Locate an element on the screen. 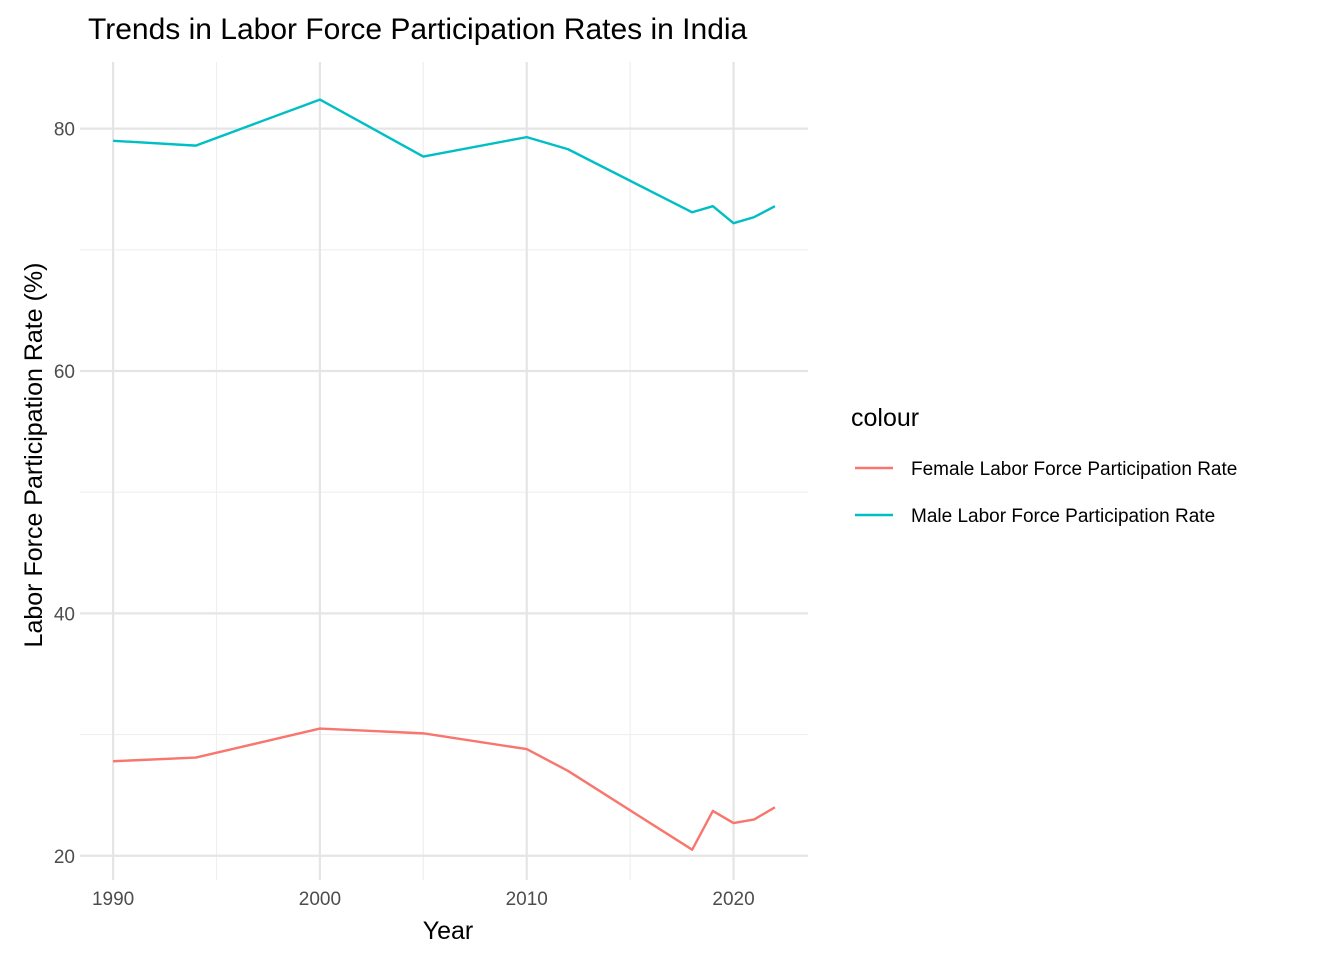  x-tick-label: 1990 is located at coordinates (113, 899).